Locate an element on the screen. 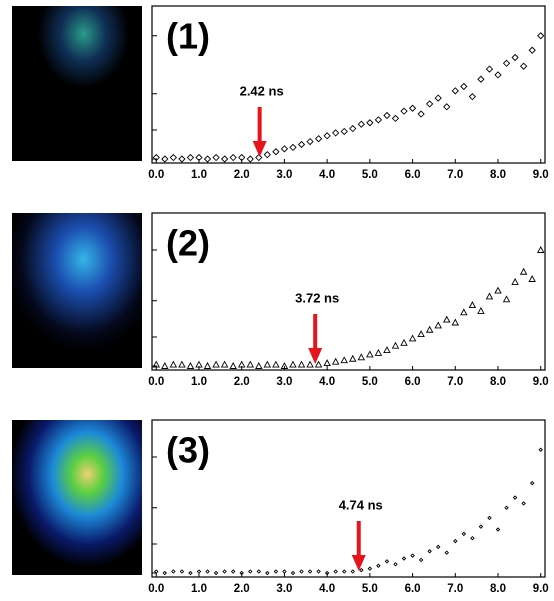  x-tick-label: 0.0 is located at coordinates (156, 382).